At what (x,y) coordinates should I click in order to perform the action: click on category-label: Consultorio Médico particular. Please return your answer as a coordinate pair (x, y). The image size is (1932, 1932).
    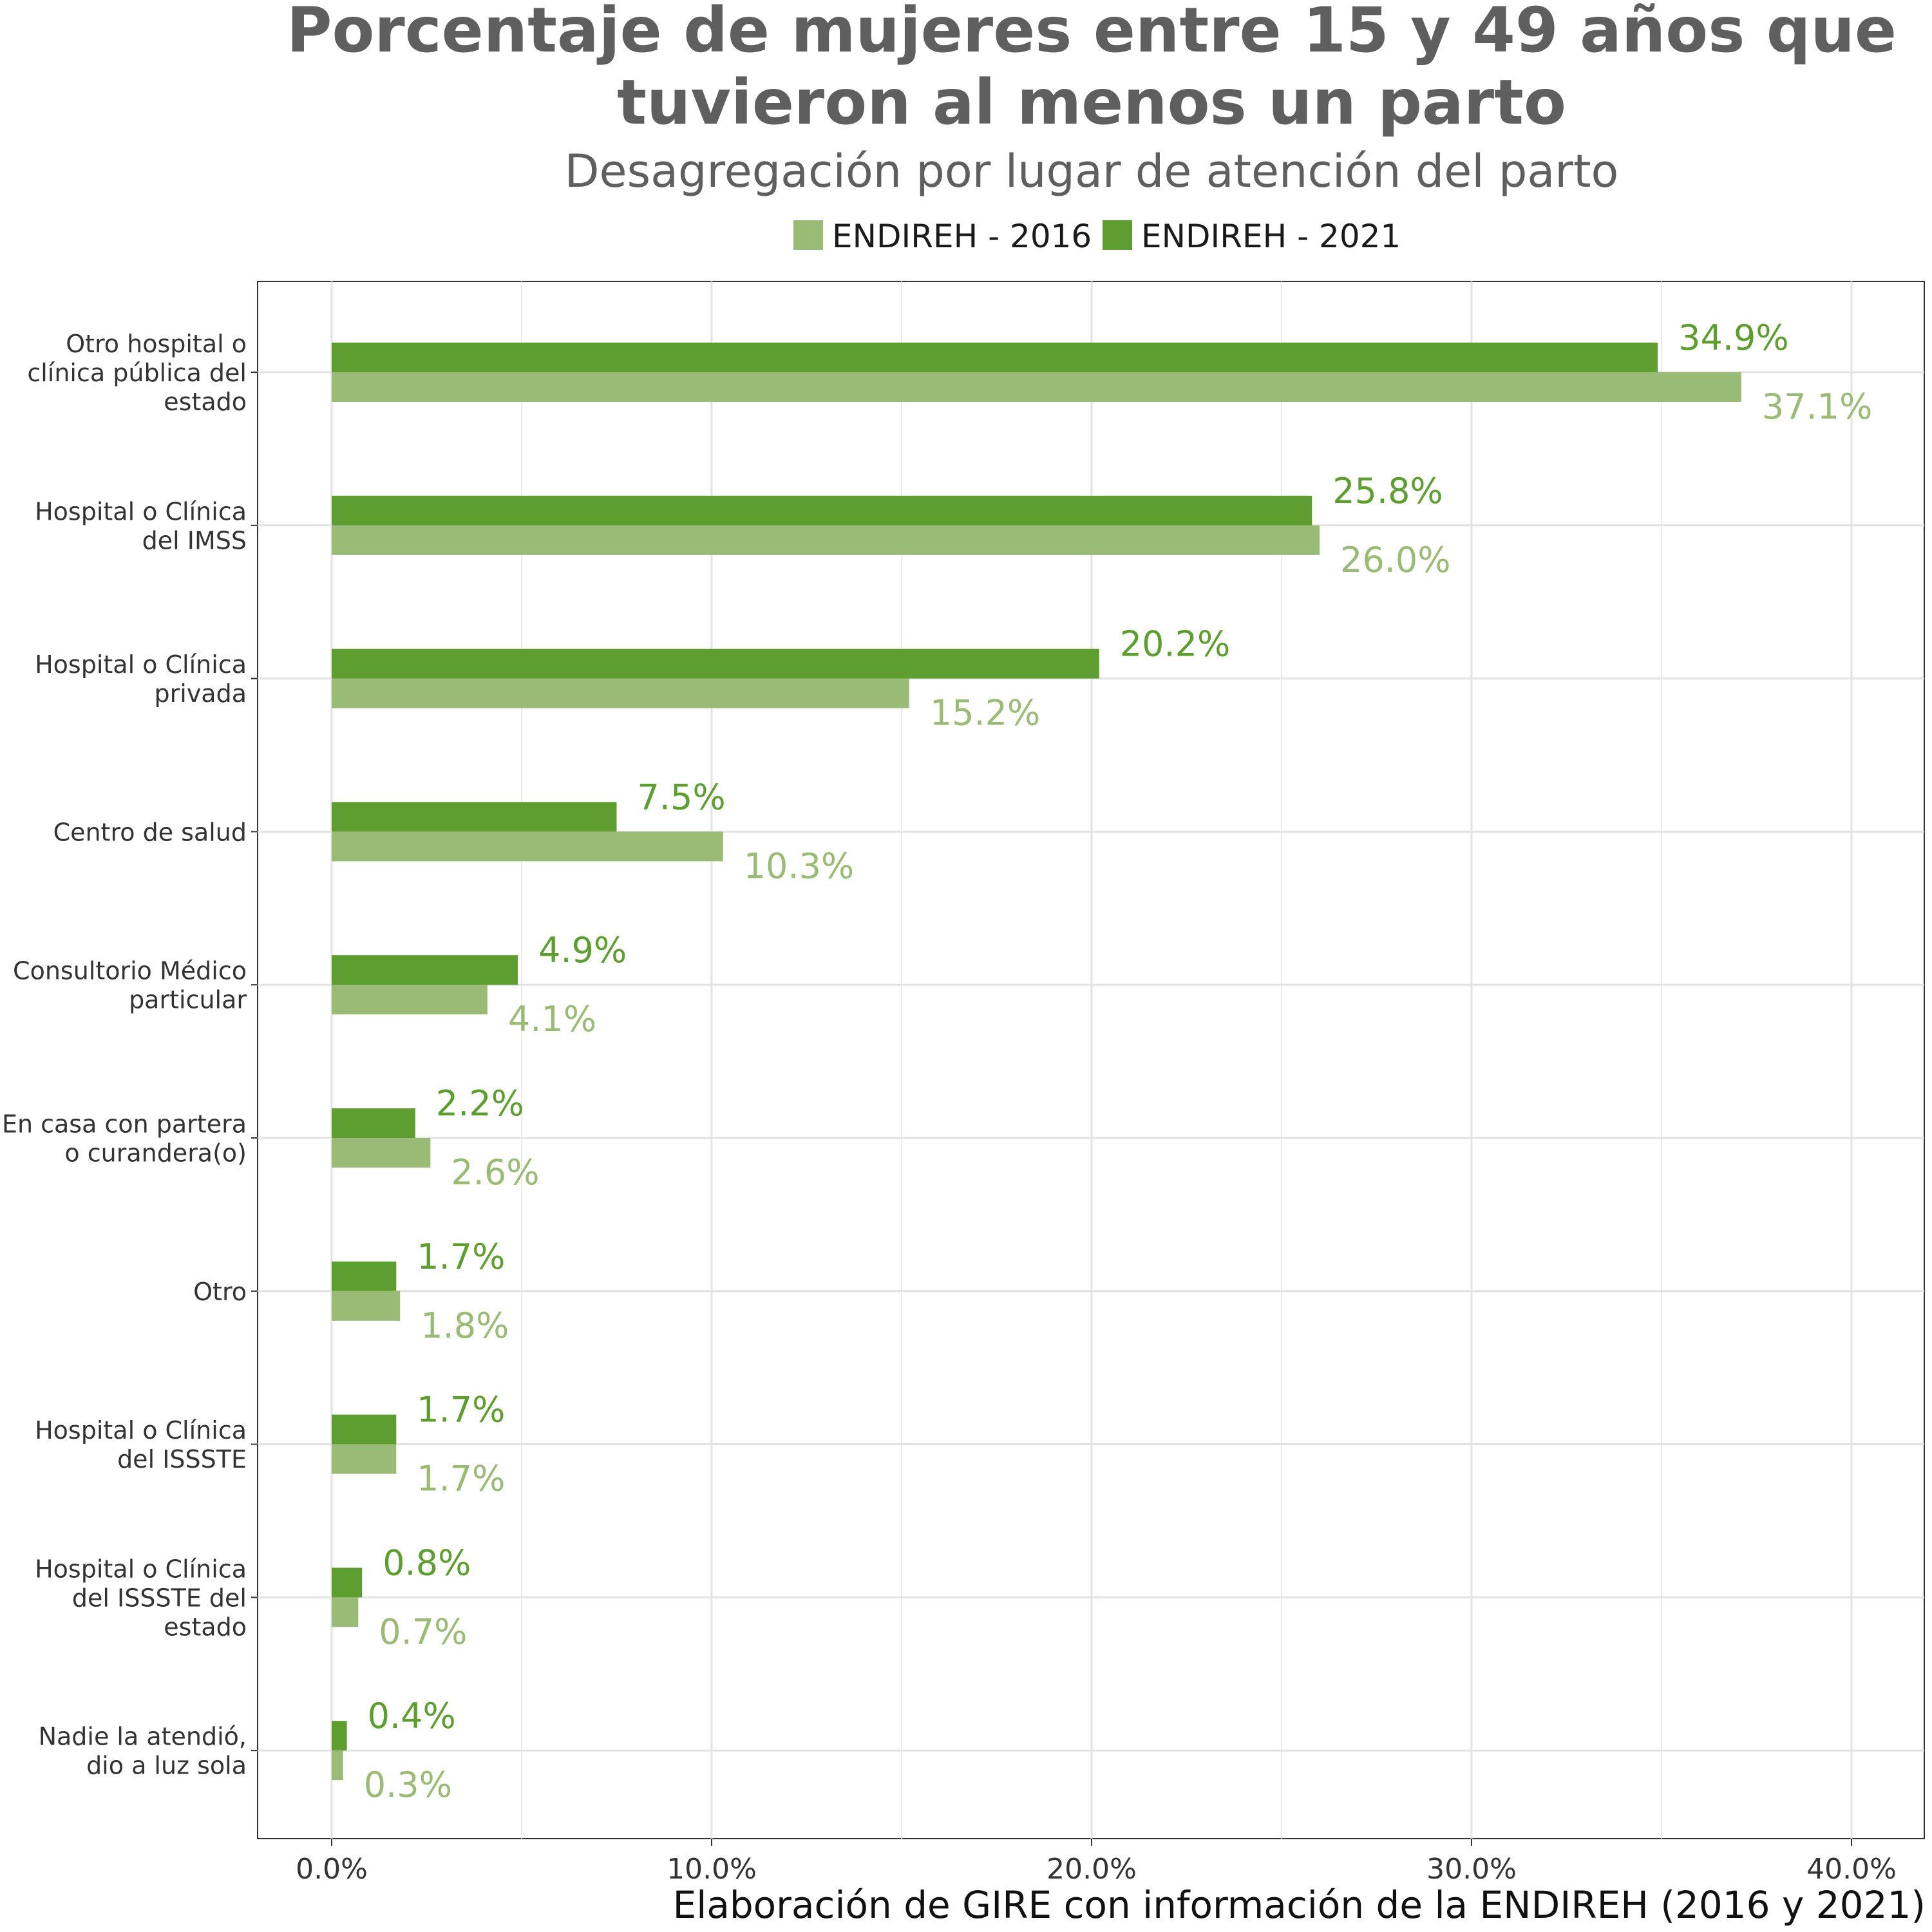
    Looking at the image, I should click on (130, 985).